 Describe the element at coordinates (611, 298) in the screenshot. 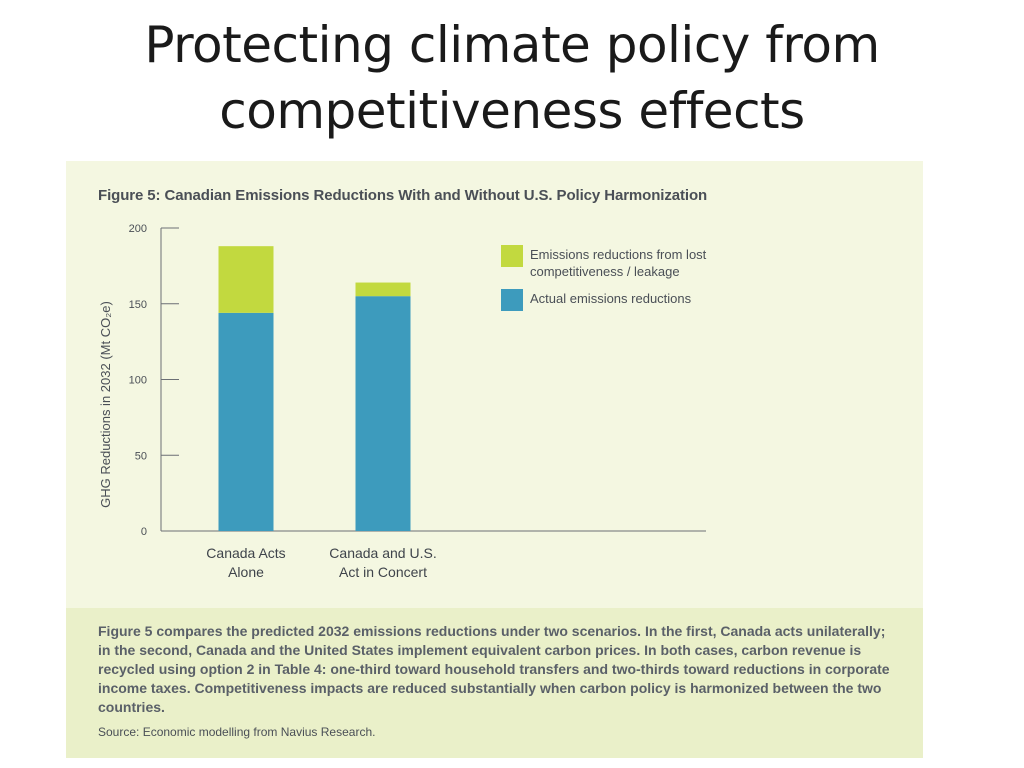

I see `legend-label: Actual emissions reductions` at that location.